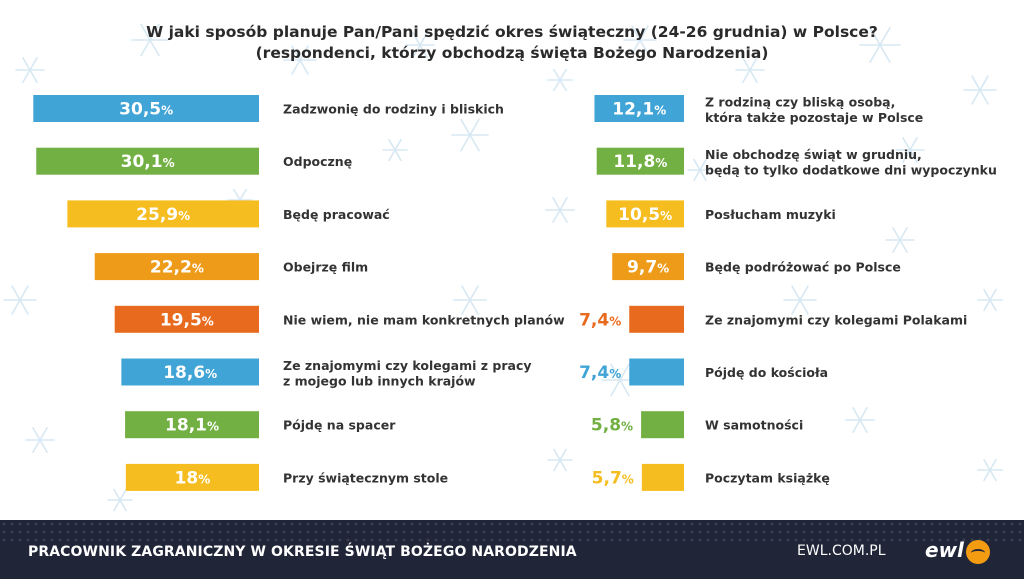 The height and width of the screenshot is (579, 1024). Describe the element at coordinates (317, 161) in the screenshot. I see `category-label-line: Odpocznę` at that location.